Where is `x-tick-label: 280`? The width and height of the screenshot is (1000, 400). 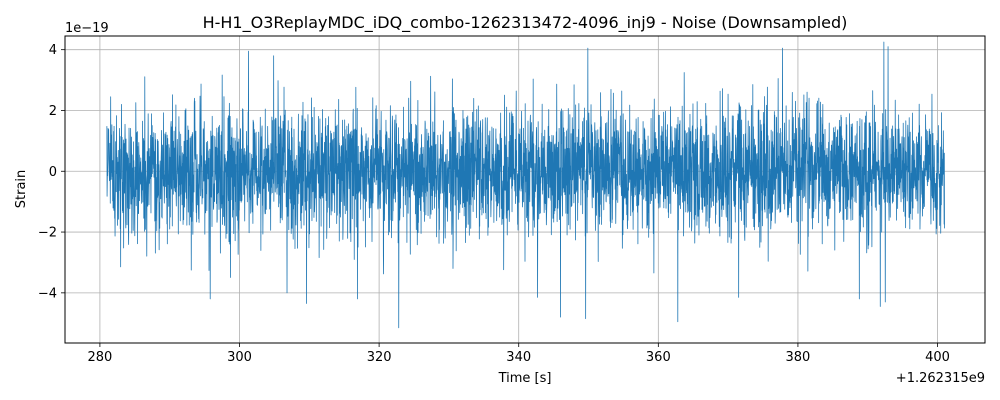
x-tick-label: 280 is located at coordinates (99, 357).